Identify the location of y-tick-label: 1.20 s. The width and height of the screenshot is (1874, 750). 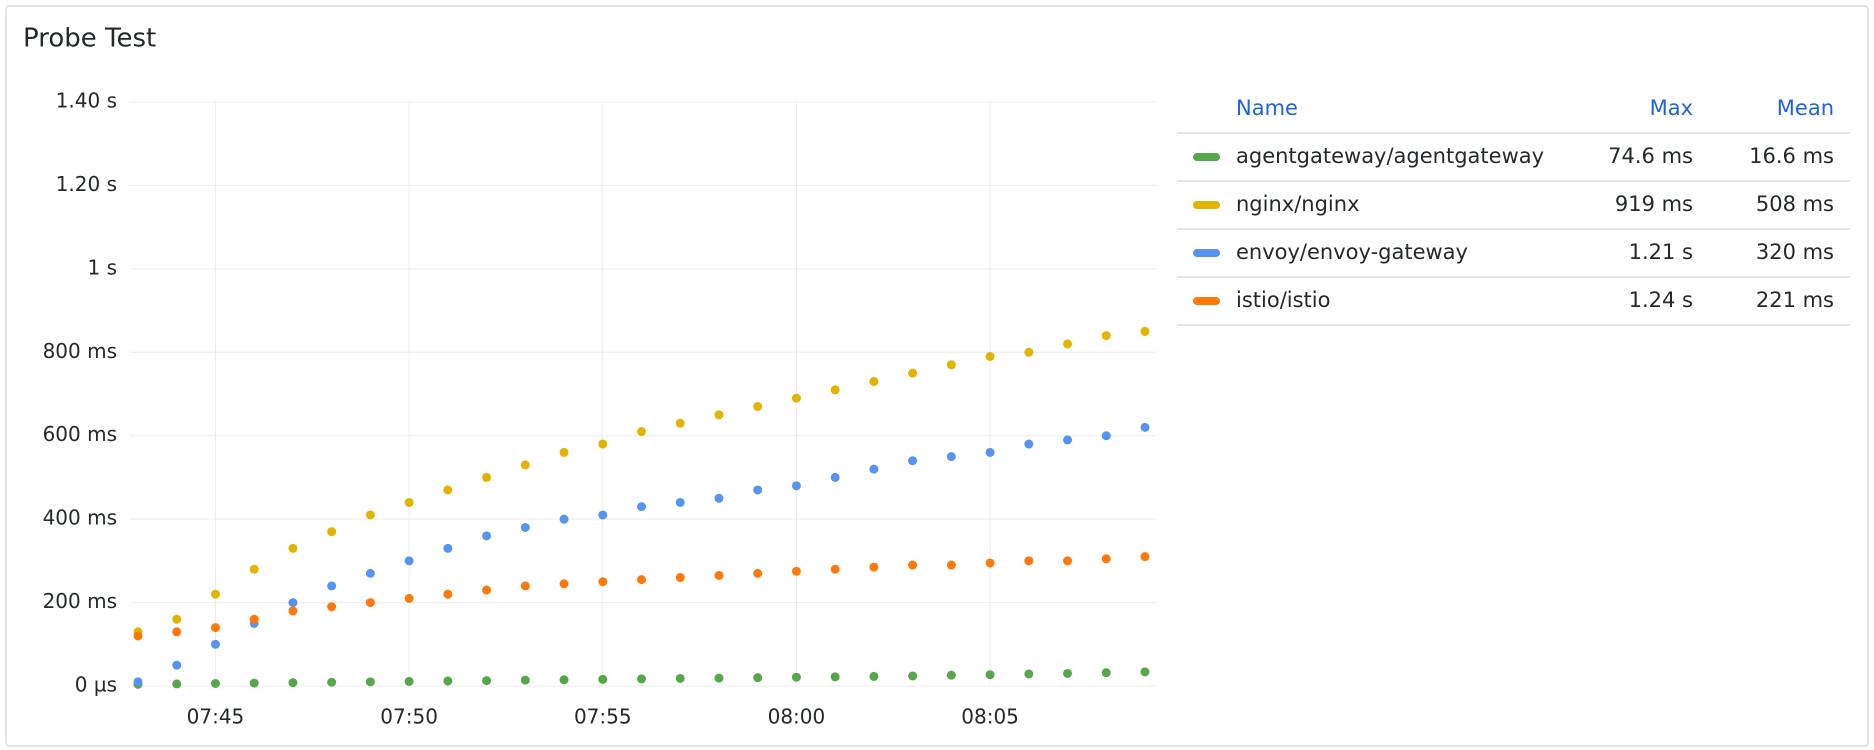
(86, 184).